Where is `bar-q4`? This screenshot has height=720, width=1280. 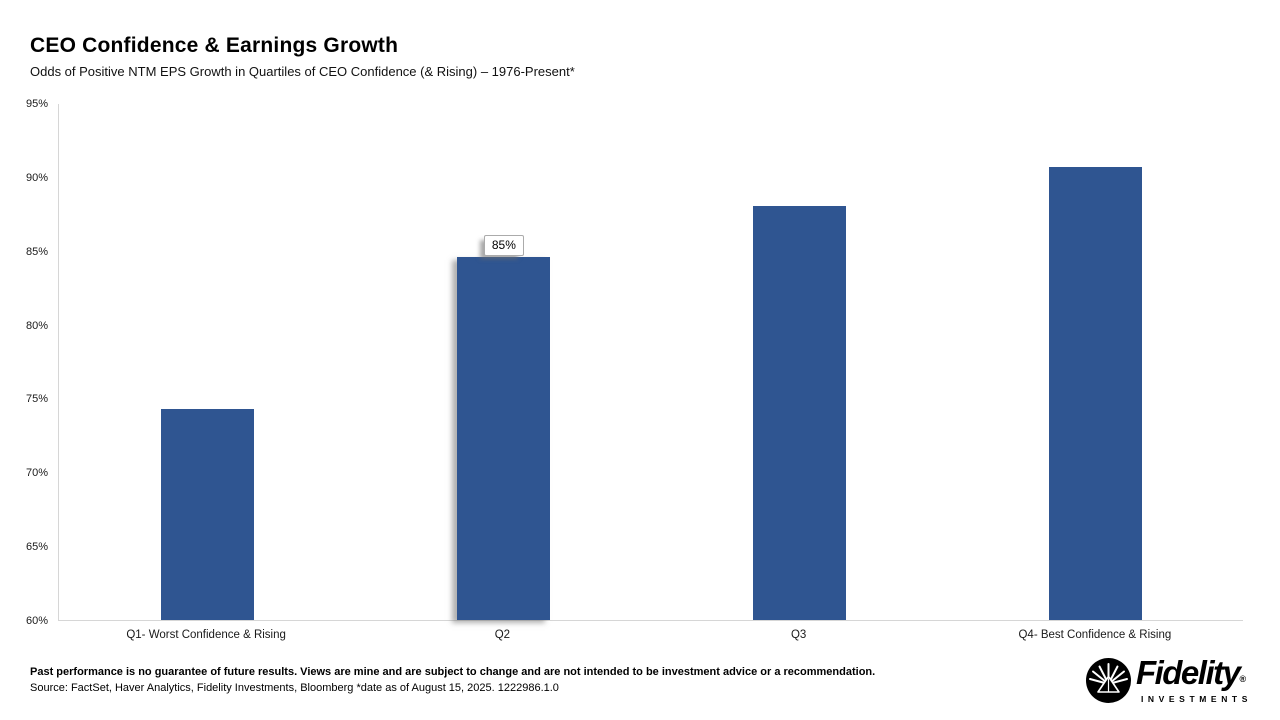
bar-q4 is located at coordinates (1096, 393).